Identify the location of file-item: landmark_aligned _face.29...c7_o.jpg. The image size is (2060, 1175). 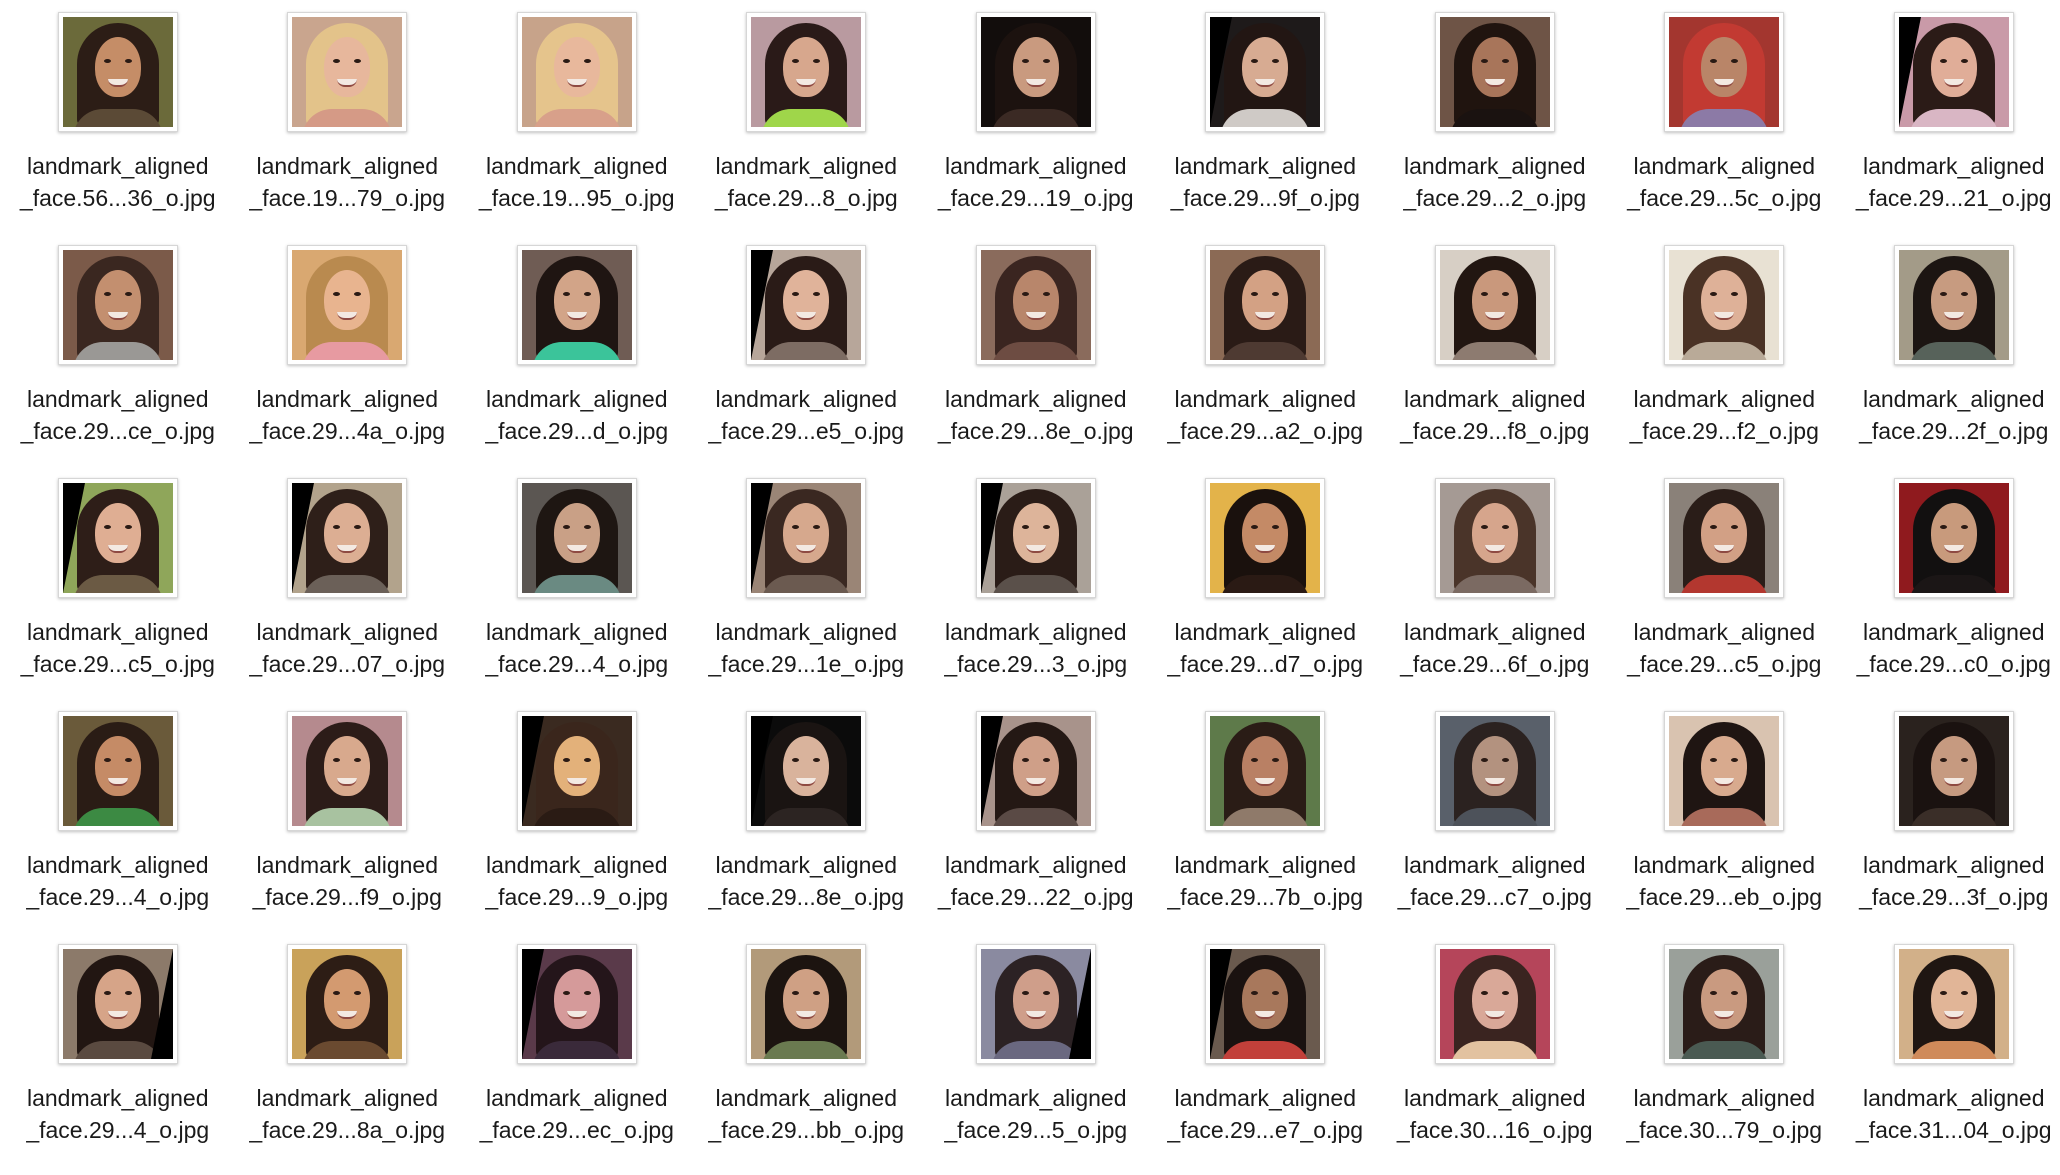
(1495, 825).